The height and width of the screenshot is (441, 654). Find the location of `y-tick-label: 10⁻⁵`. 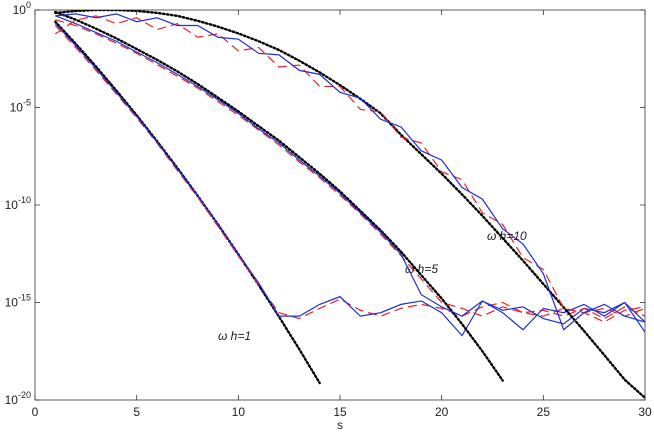

y-tick-label: 10⁻⁵ is located at coordinates (20, 106).